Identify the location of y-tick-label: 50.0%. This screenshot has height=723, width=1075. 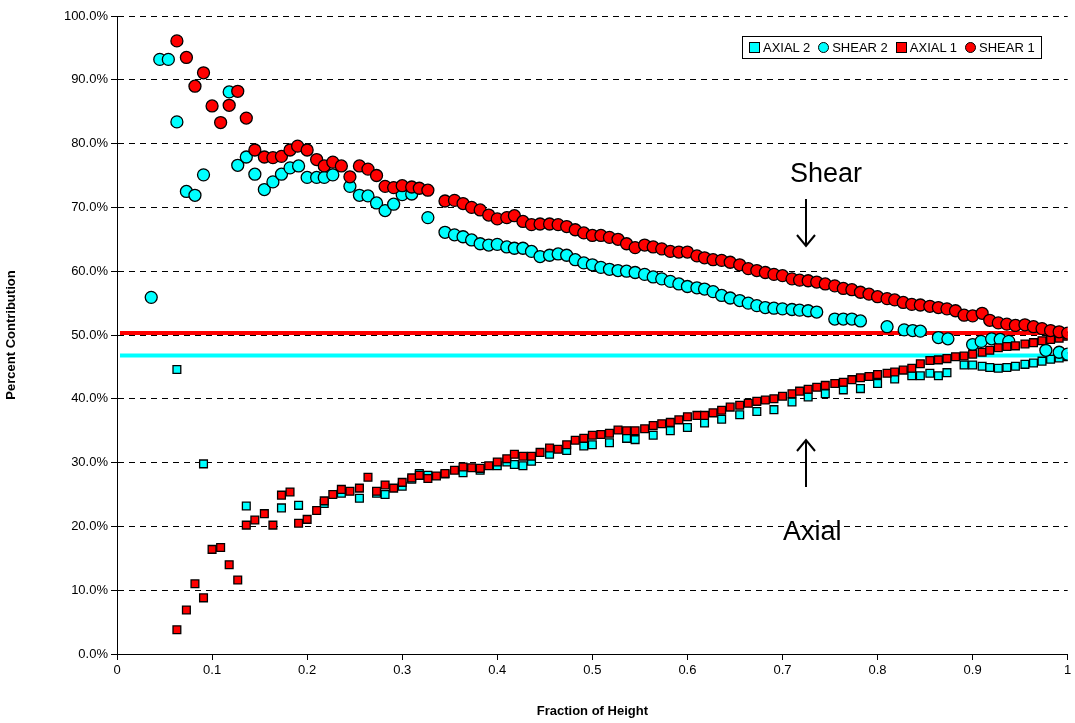
(90, 334).